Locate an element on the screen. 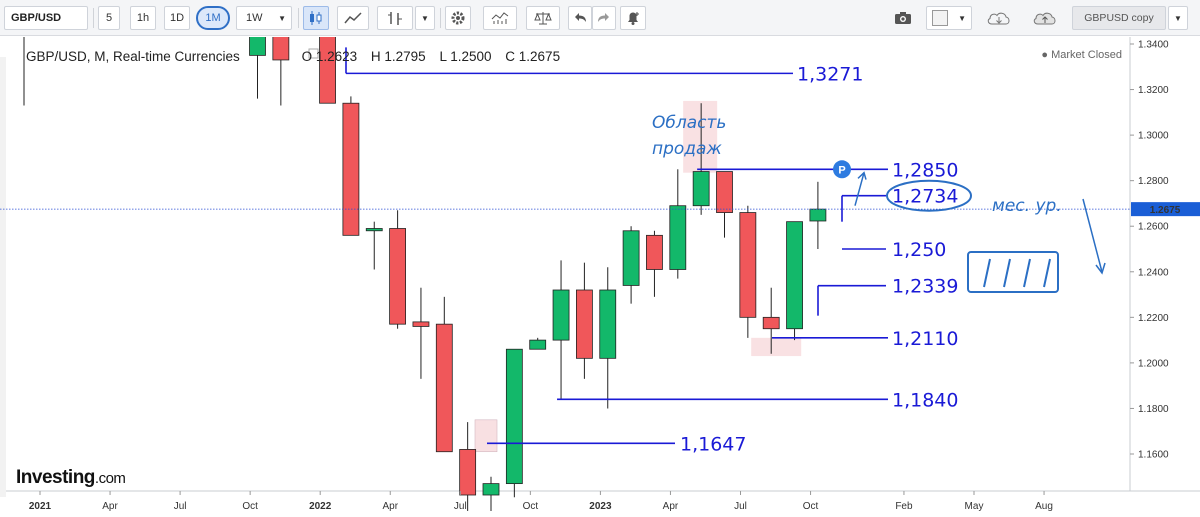  gear-icon is located at coordinates (458, 18).